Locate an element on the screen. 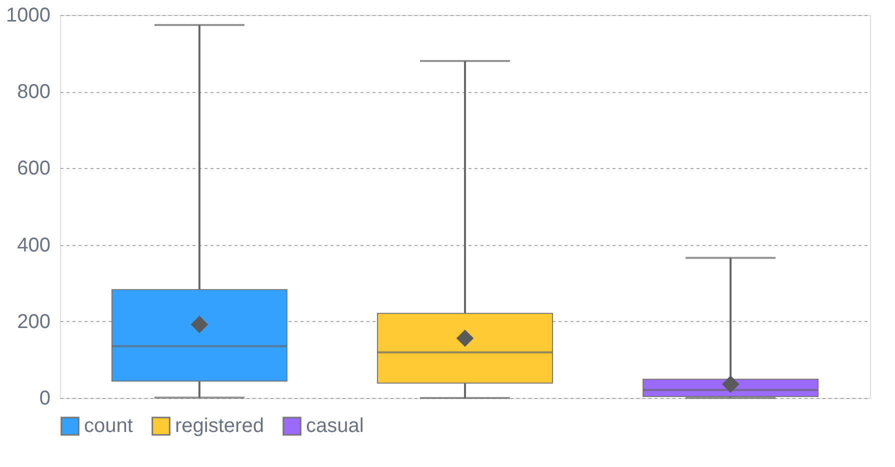 Image resolution: width=895 pixels, height=467 pixels. y-tick-label: 1000 is located at coordinates (28, 15).